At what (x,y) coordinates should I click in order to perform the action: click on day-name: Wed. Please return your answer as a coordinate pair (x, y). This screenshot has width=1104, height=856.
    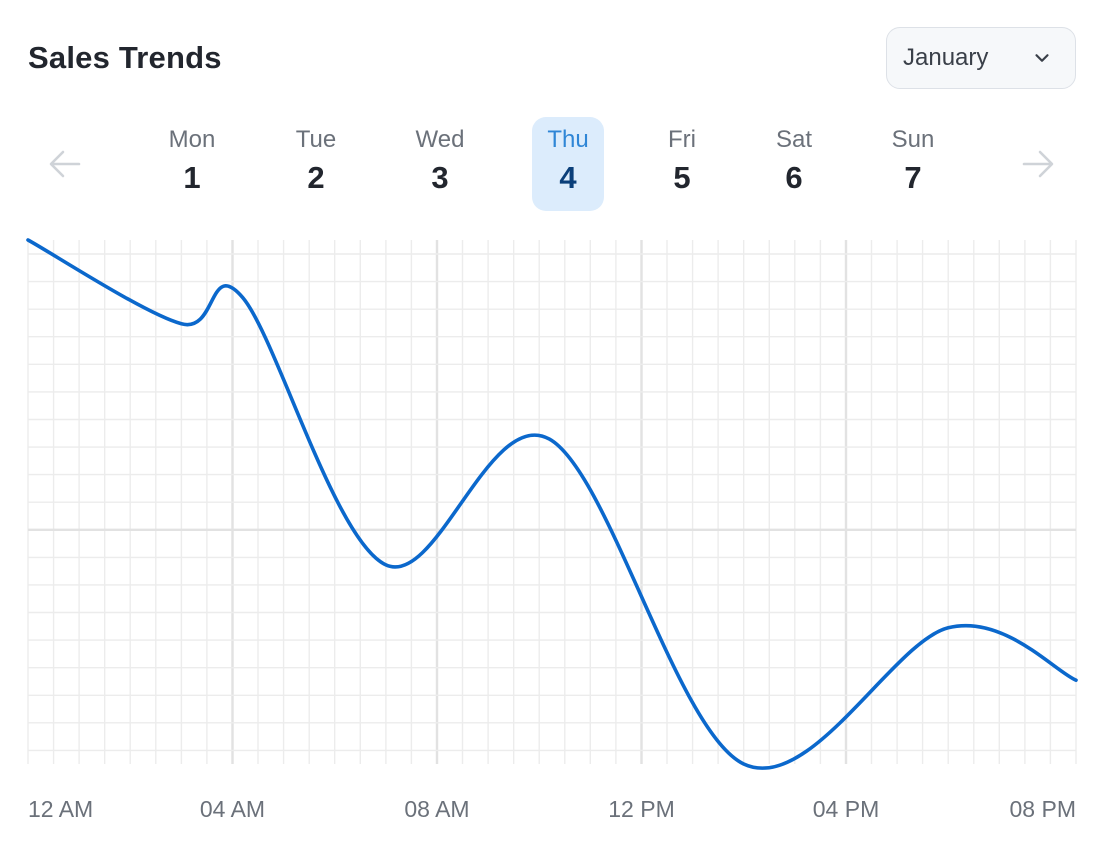
    Looking at the image, I should click on (440, 139).